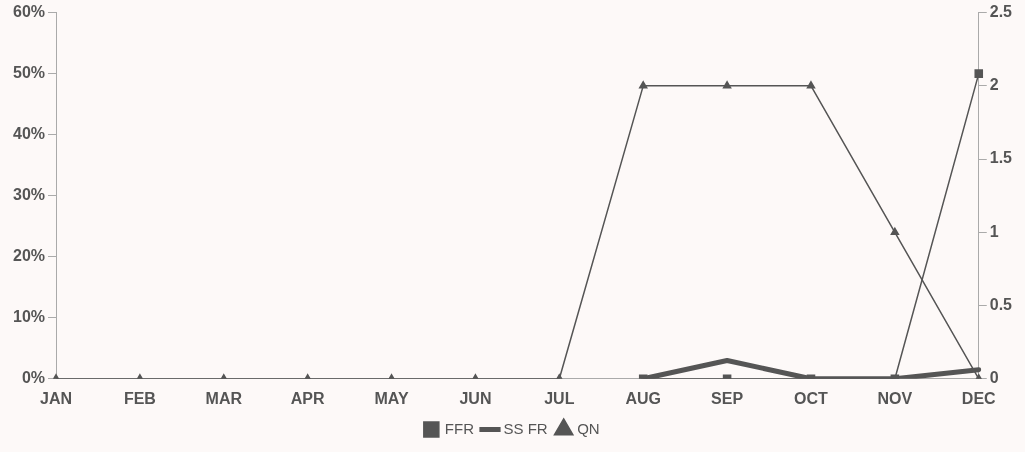 This screenshot has height=452, width=1025. I want to click on x-tick-label: MAR, so click(224, 398).